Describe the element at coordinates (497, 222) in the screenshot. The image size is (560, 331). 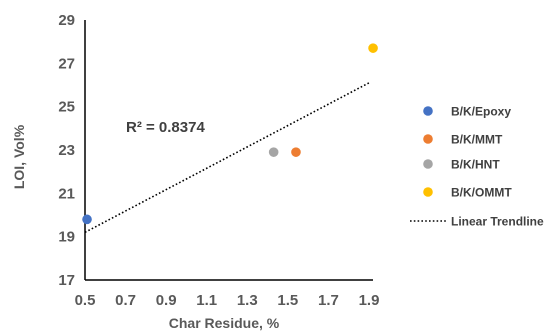
I see `legend-trendline-label: Linear Trendline` at that location.